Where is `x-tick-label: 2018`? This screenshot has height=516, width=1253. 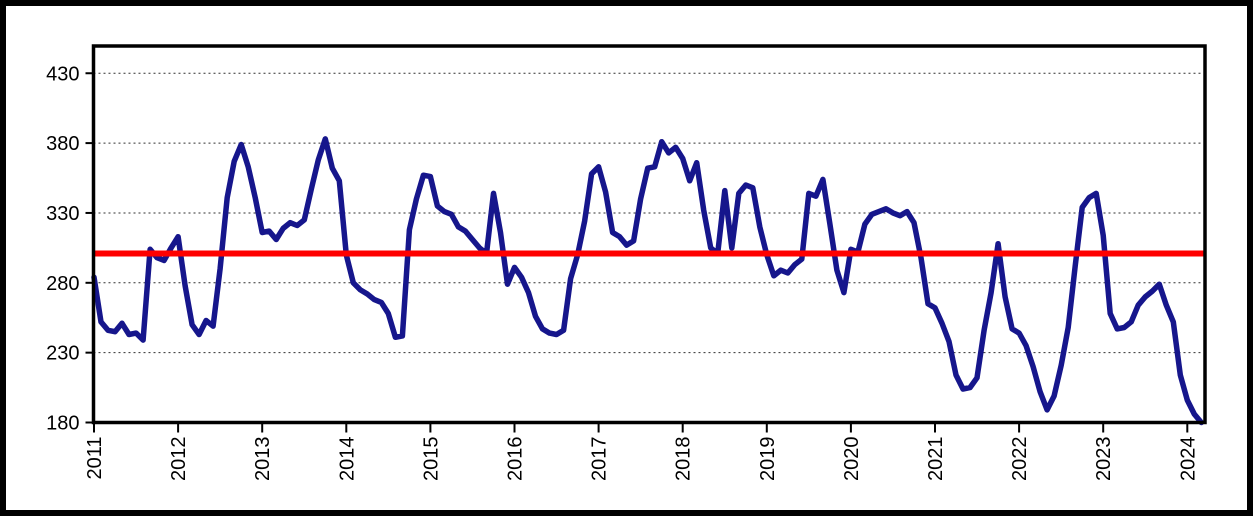 x-tick-label: 2018 is located at coordinates (684, 459).